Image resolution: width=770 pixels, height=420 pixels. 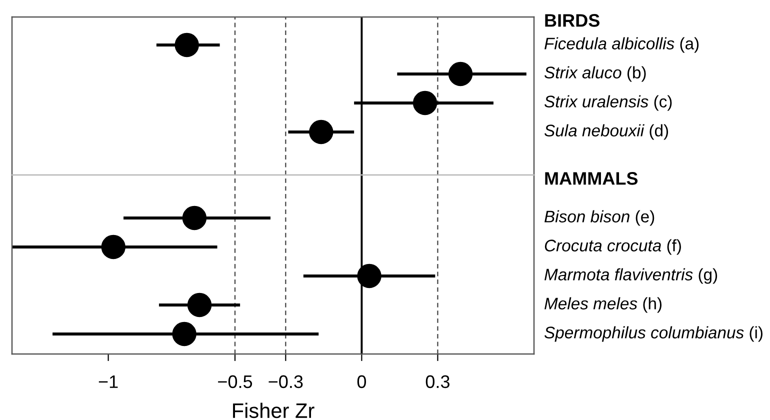 I want to click on x-tick-label: −1, so click(x=108, y=381).